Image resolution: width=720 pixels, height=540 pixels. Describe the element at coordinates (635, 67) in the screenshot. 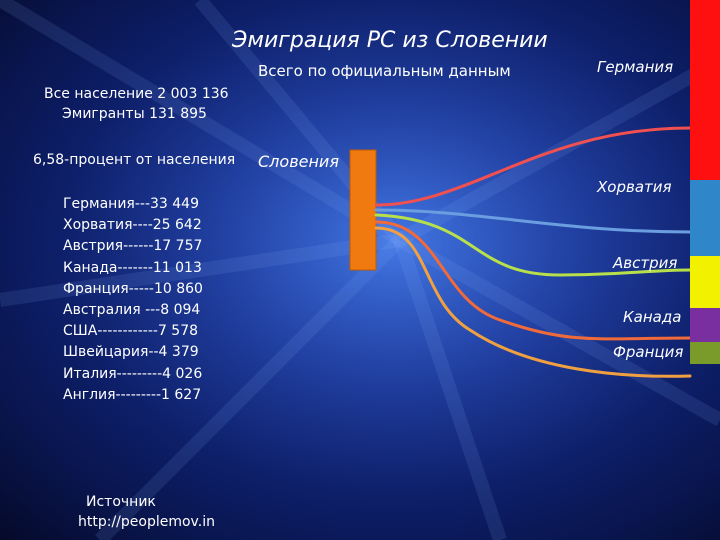

I see `dest-label-germany: Германия` at that location.